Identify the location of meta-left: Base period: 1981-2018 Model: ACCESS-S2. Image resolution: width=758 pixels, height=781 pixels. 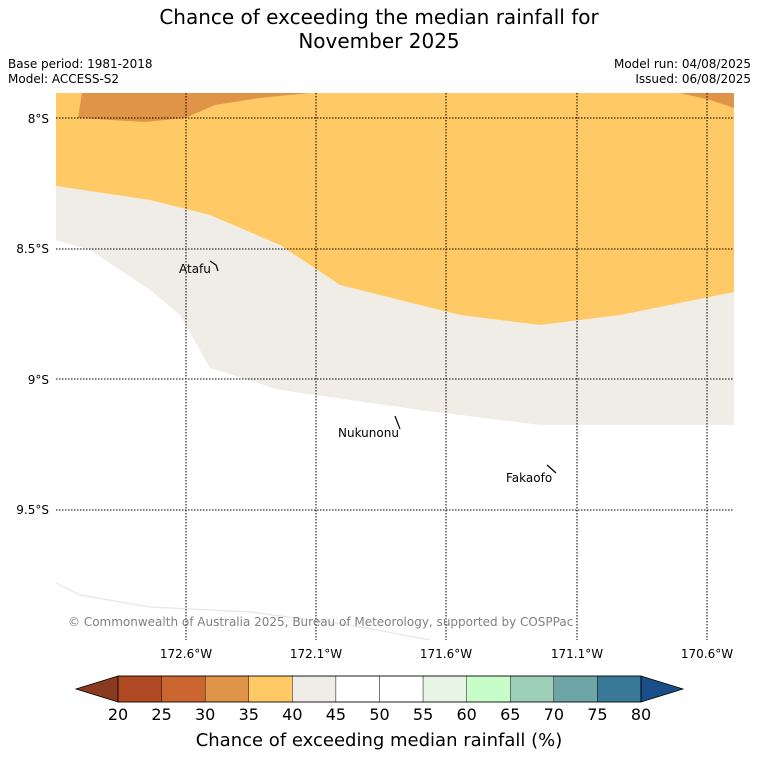
(80, 72).